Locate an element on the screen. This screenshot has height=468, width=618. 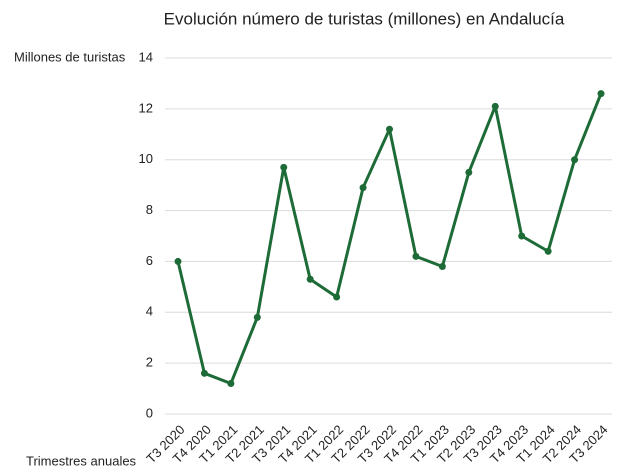
y-tick-label: 0 is located at coordinates (149, 412).